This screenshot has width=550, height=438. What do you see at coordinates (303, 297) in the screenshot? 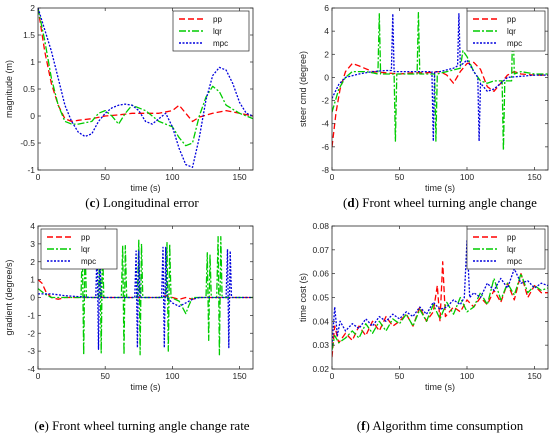
I see `y-axis-label: time cost (s)` at bounding box center [303, 297].